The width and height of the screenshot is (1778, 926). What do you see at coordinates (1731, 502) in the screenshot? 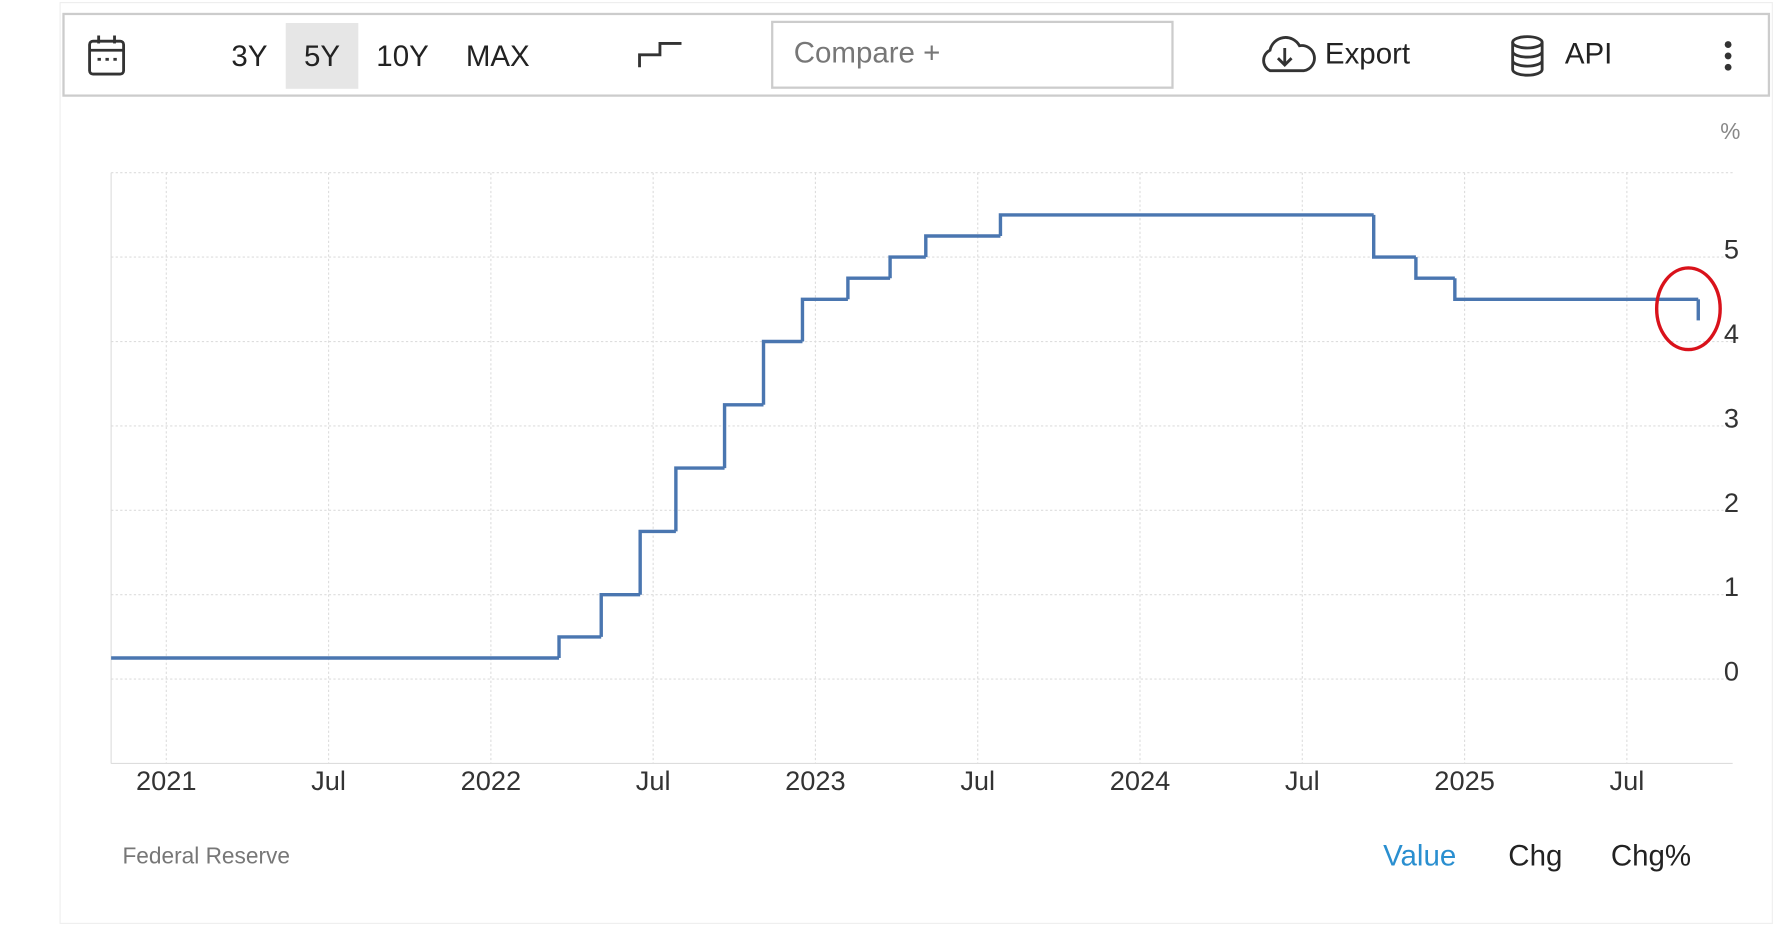
I see `y-tick-label: 2` at bounding box center [1731, 502].